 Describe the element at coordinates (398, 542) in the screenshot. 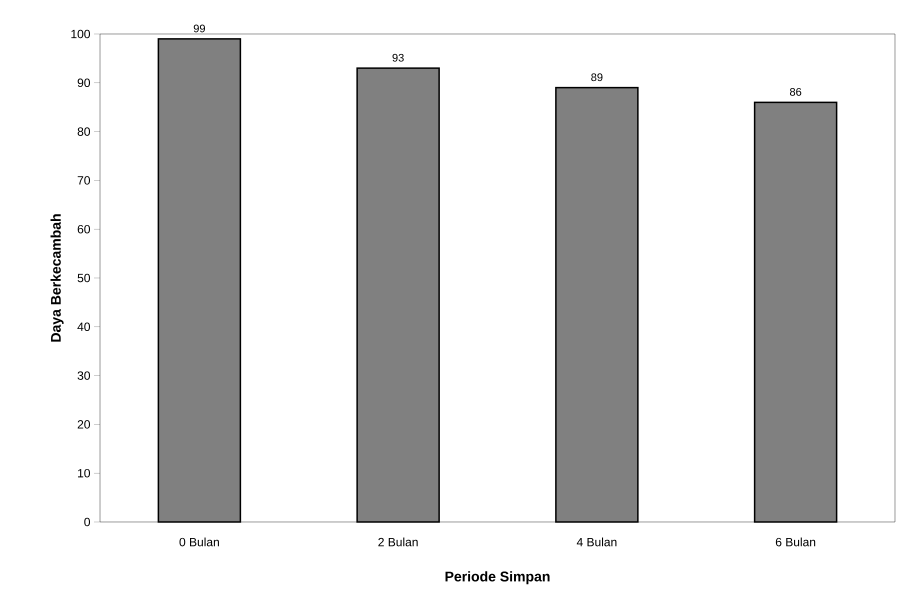

I see `x-tick-label: 2 Bulan` at that location.